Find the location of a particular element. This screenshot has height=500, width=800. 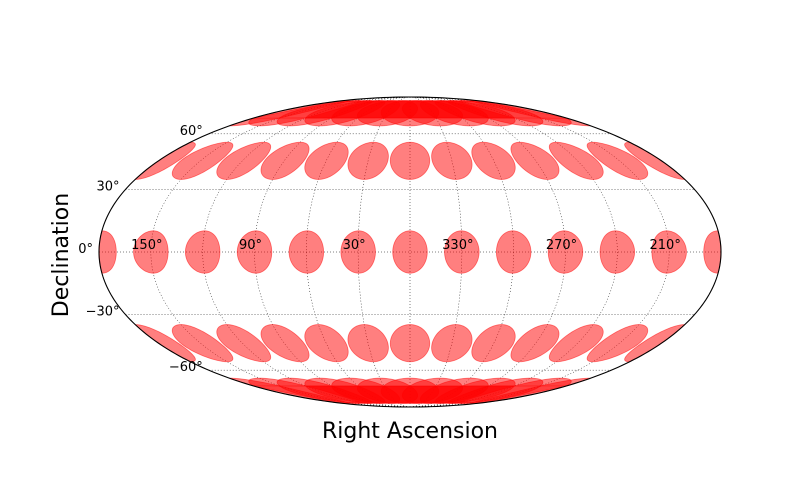

y-axis-label: Declination is located at coordinates (61, 255).